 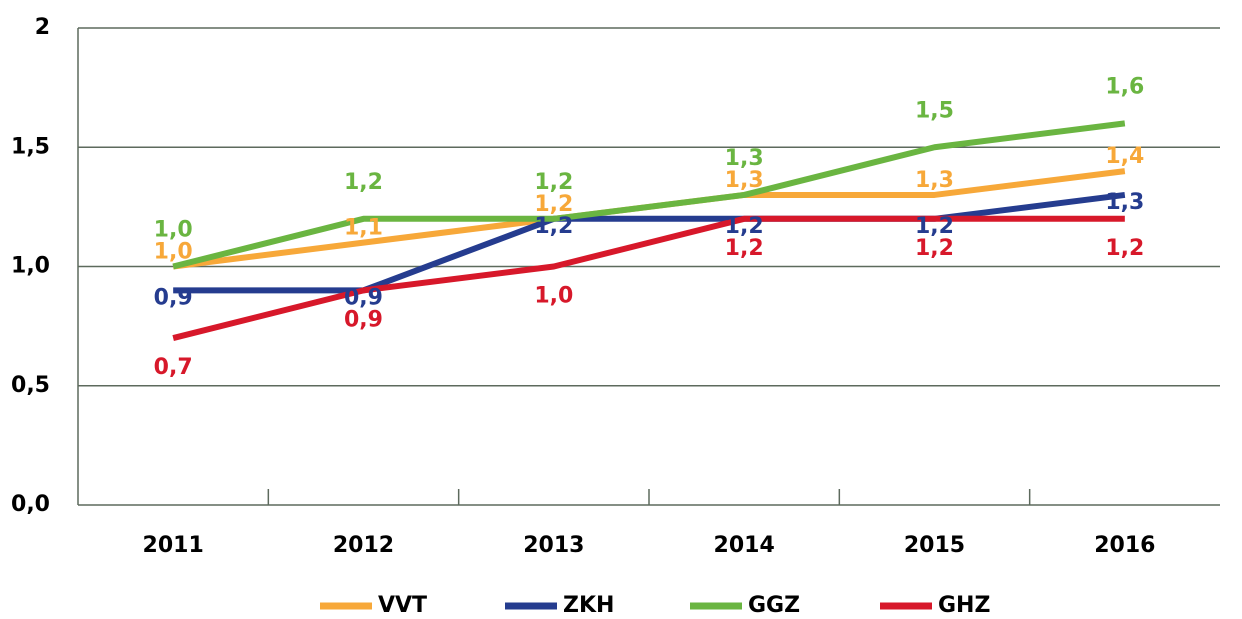 What do you see at coordinates (363, 228) in the screenshot?
I see `data-label: 1,1` at bounding box center [363, 228].